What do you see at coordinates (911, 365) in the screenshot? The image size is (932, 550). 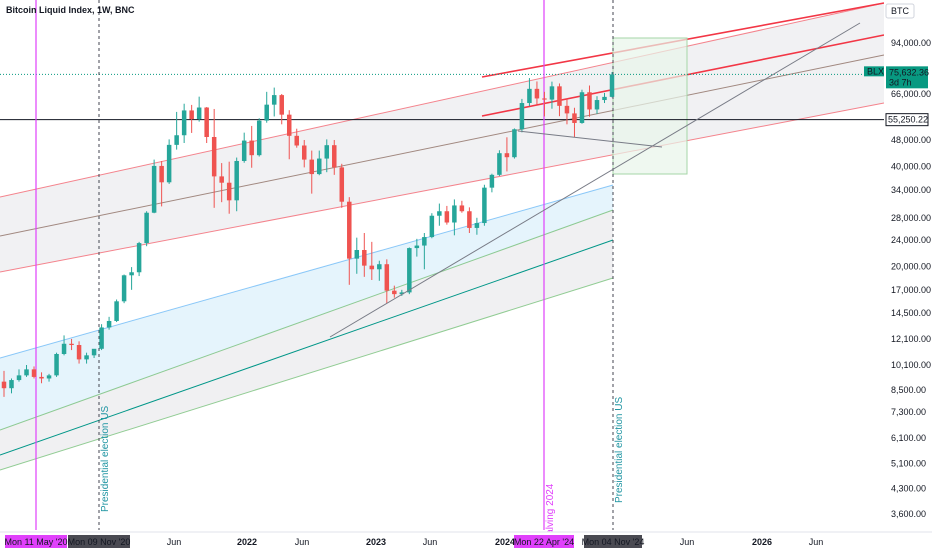 I see `y-tick-label: 10,100.00` at bounding box center [911, 365].